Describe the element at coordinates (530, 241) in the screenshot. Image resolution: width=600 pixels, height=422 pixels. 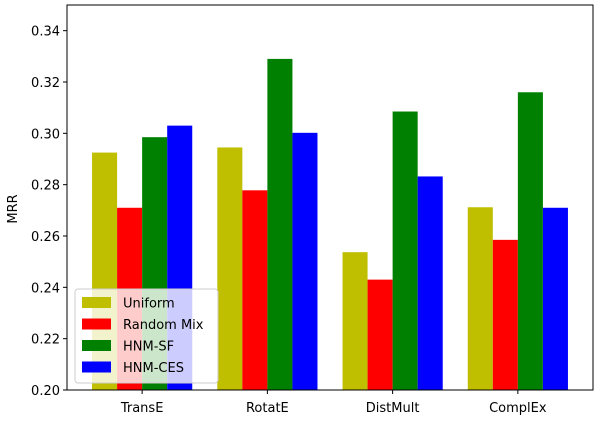
I see `bar-hnm-sf-complex` at that location.